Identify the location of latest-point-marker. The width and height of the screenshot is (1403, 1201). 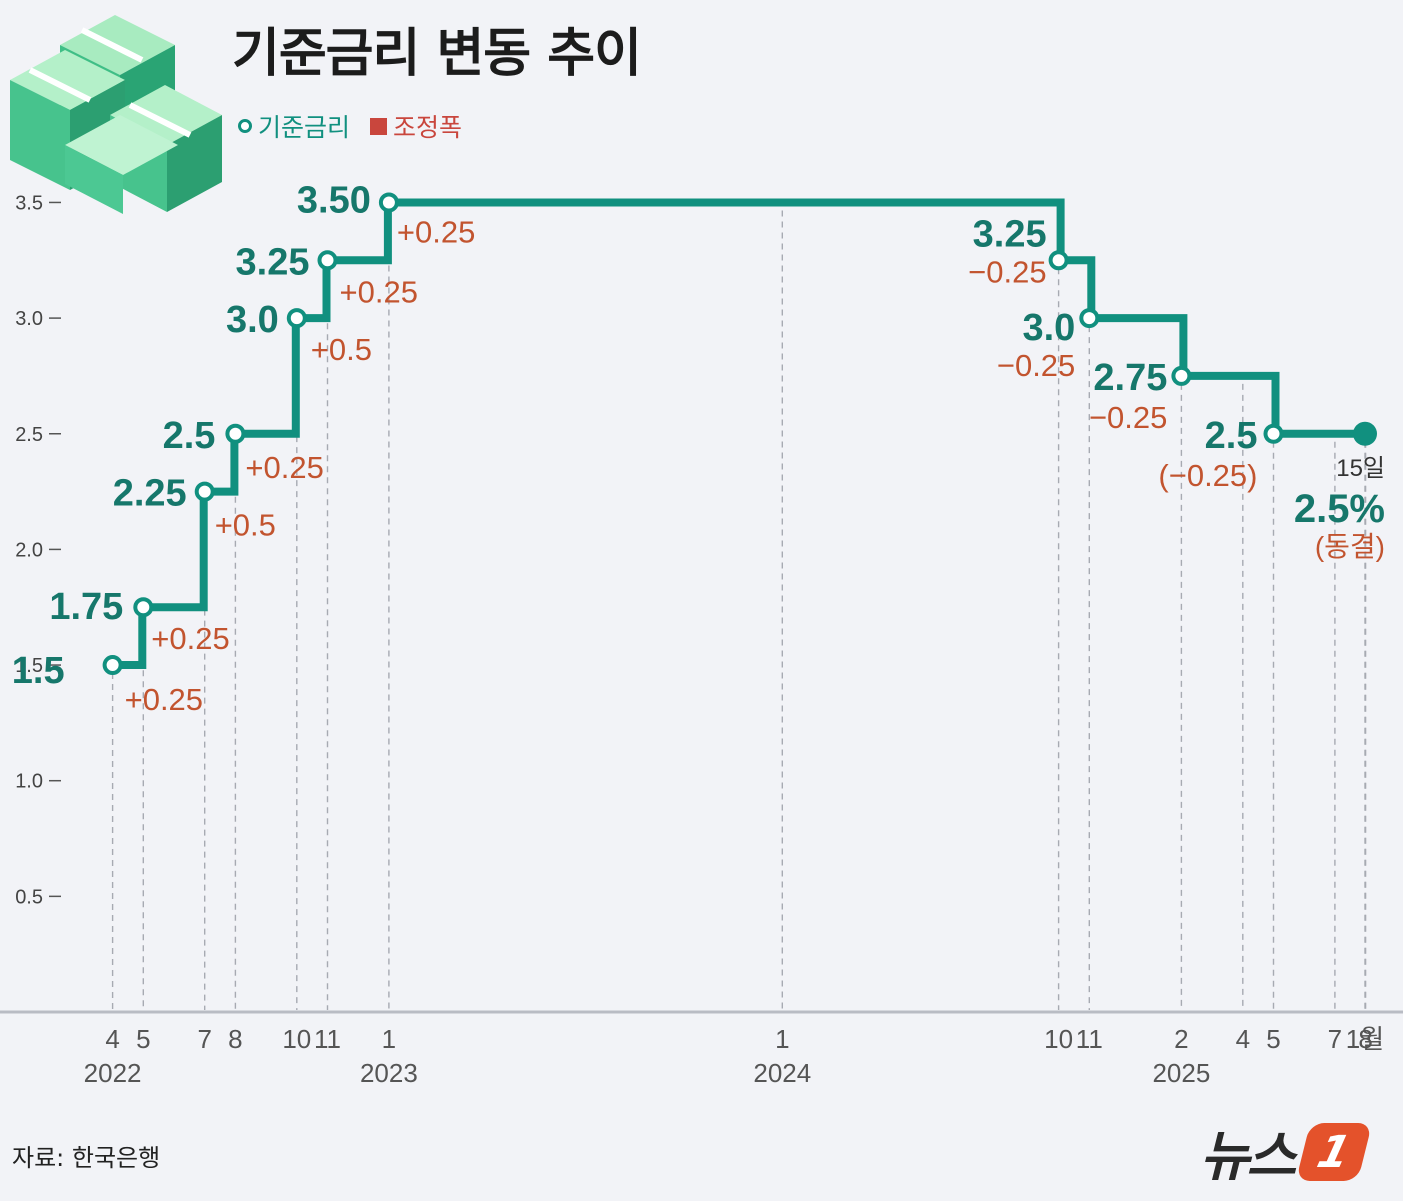
(1365, 433).